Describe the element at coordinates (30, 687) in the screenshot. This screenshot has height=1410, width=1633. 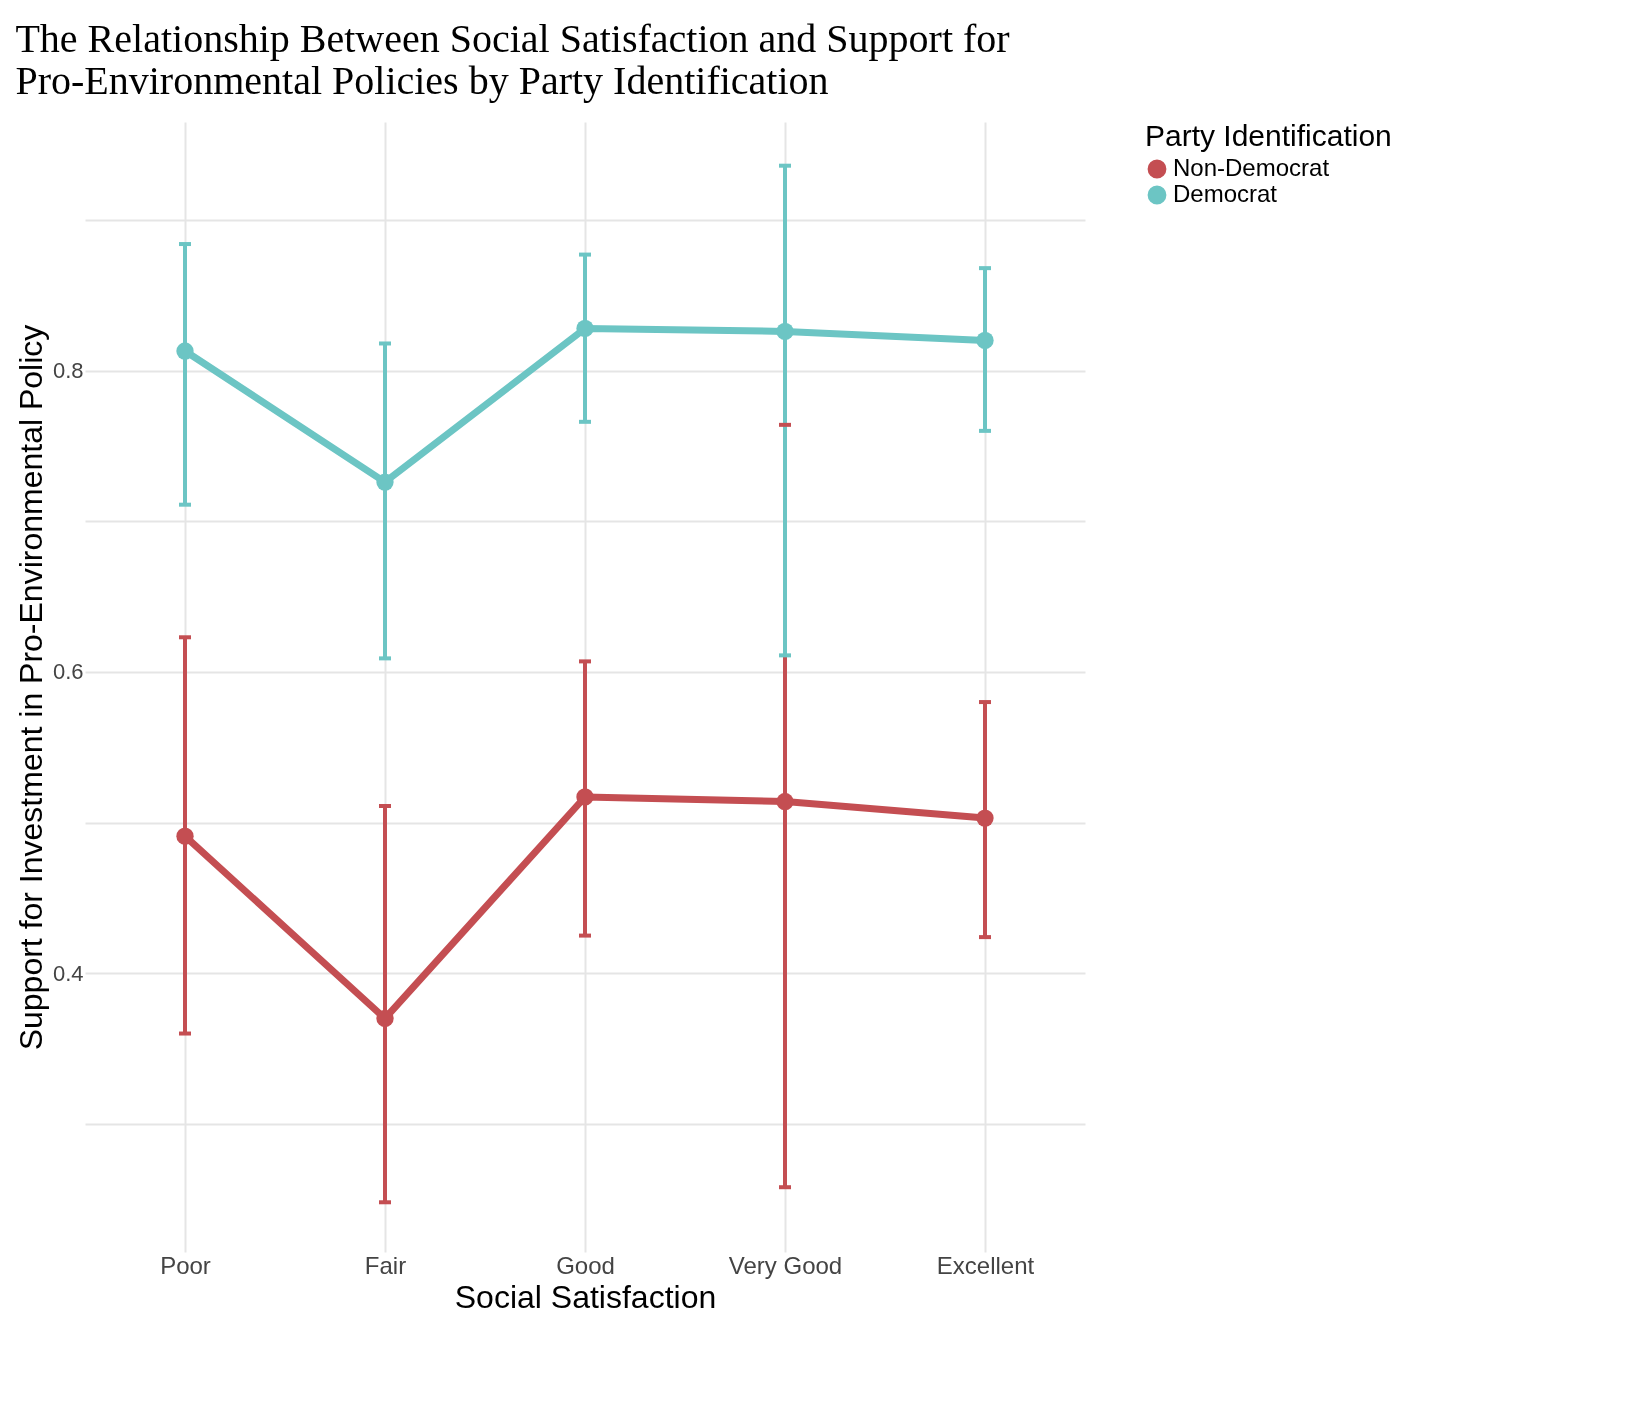
I see `y-axis-title: Support for Investment in Pro-Environmental Policy` at that location.